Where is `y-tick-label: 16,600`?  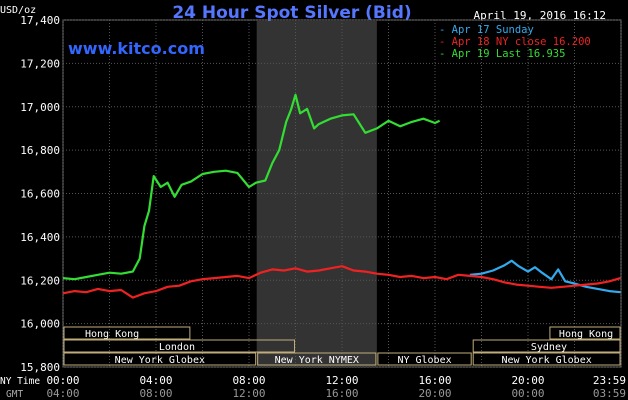 y-tick-label: 16,600 is located at coordinates (40, 194).